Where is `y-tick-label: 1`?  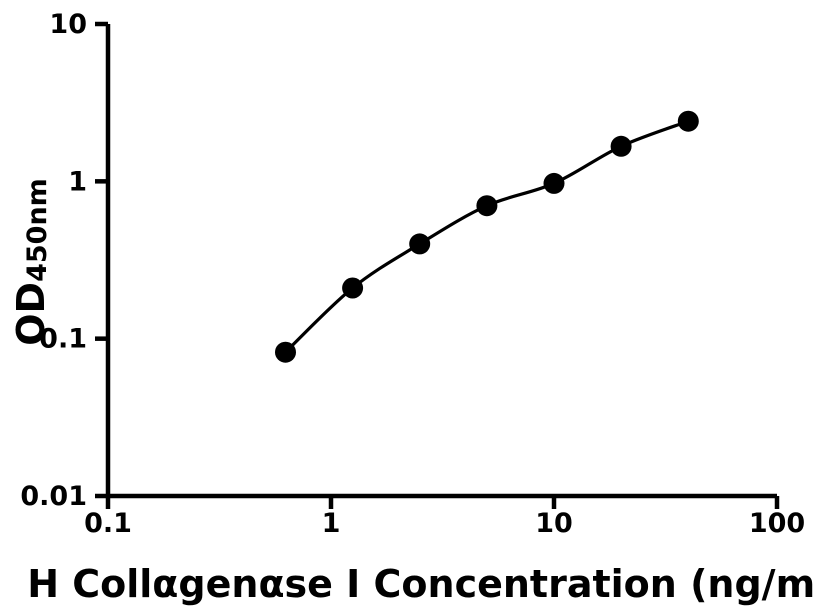 y-tick-label: 1 is located at coordinates (77, 181).